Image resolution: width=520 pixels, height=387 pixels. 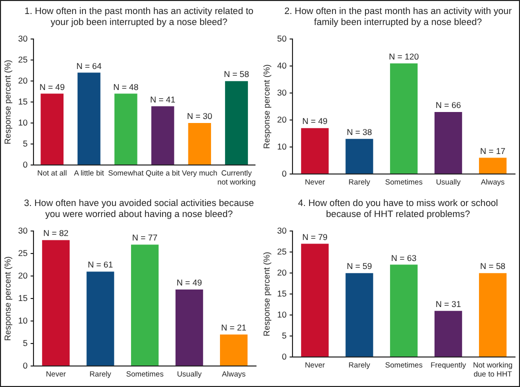 I want to click on annotation: N = 66, so click(x=449, y=105).